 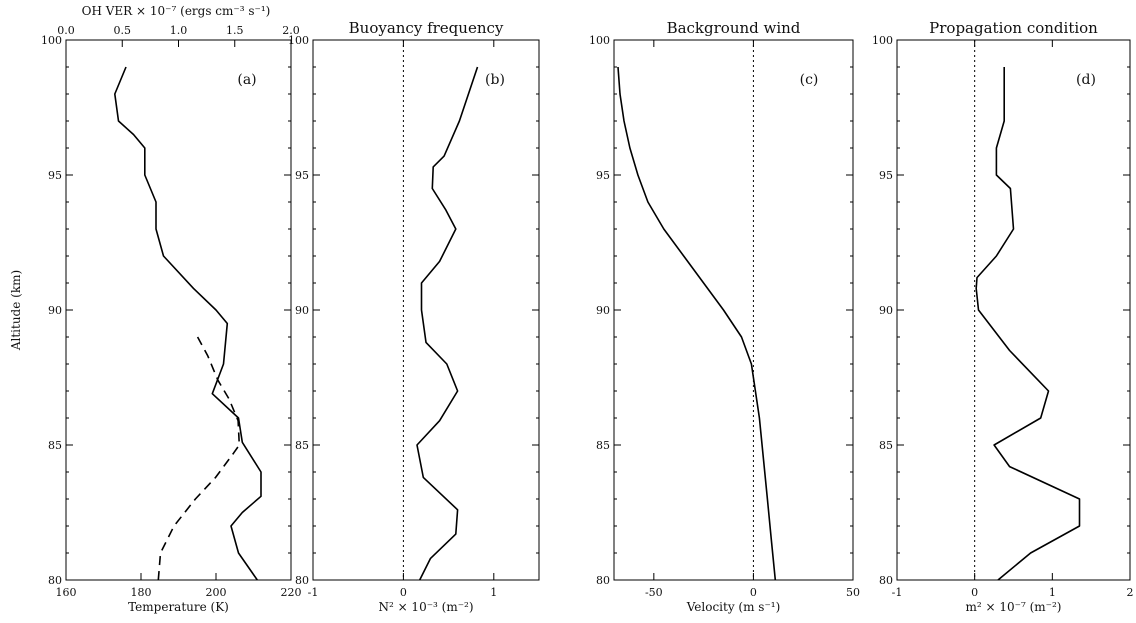 I want to click on panel-a-xtick-label: 200, so click(x=216, y=592).